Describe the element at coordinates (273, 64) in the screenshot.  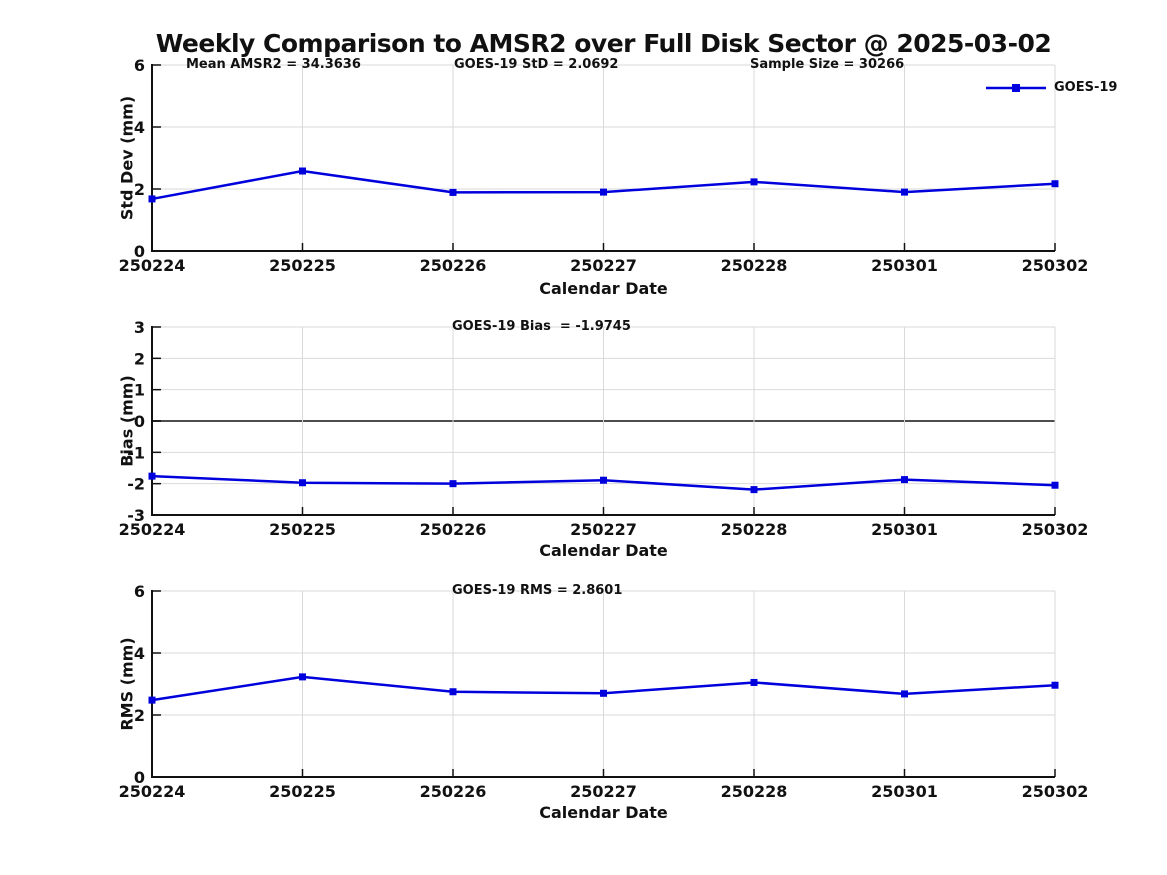
I see `mean-amsr2-annotation: Mean AMSR2 = 34.3636` at that location.